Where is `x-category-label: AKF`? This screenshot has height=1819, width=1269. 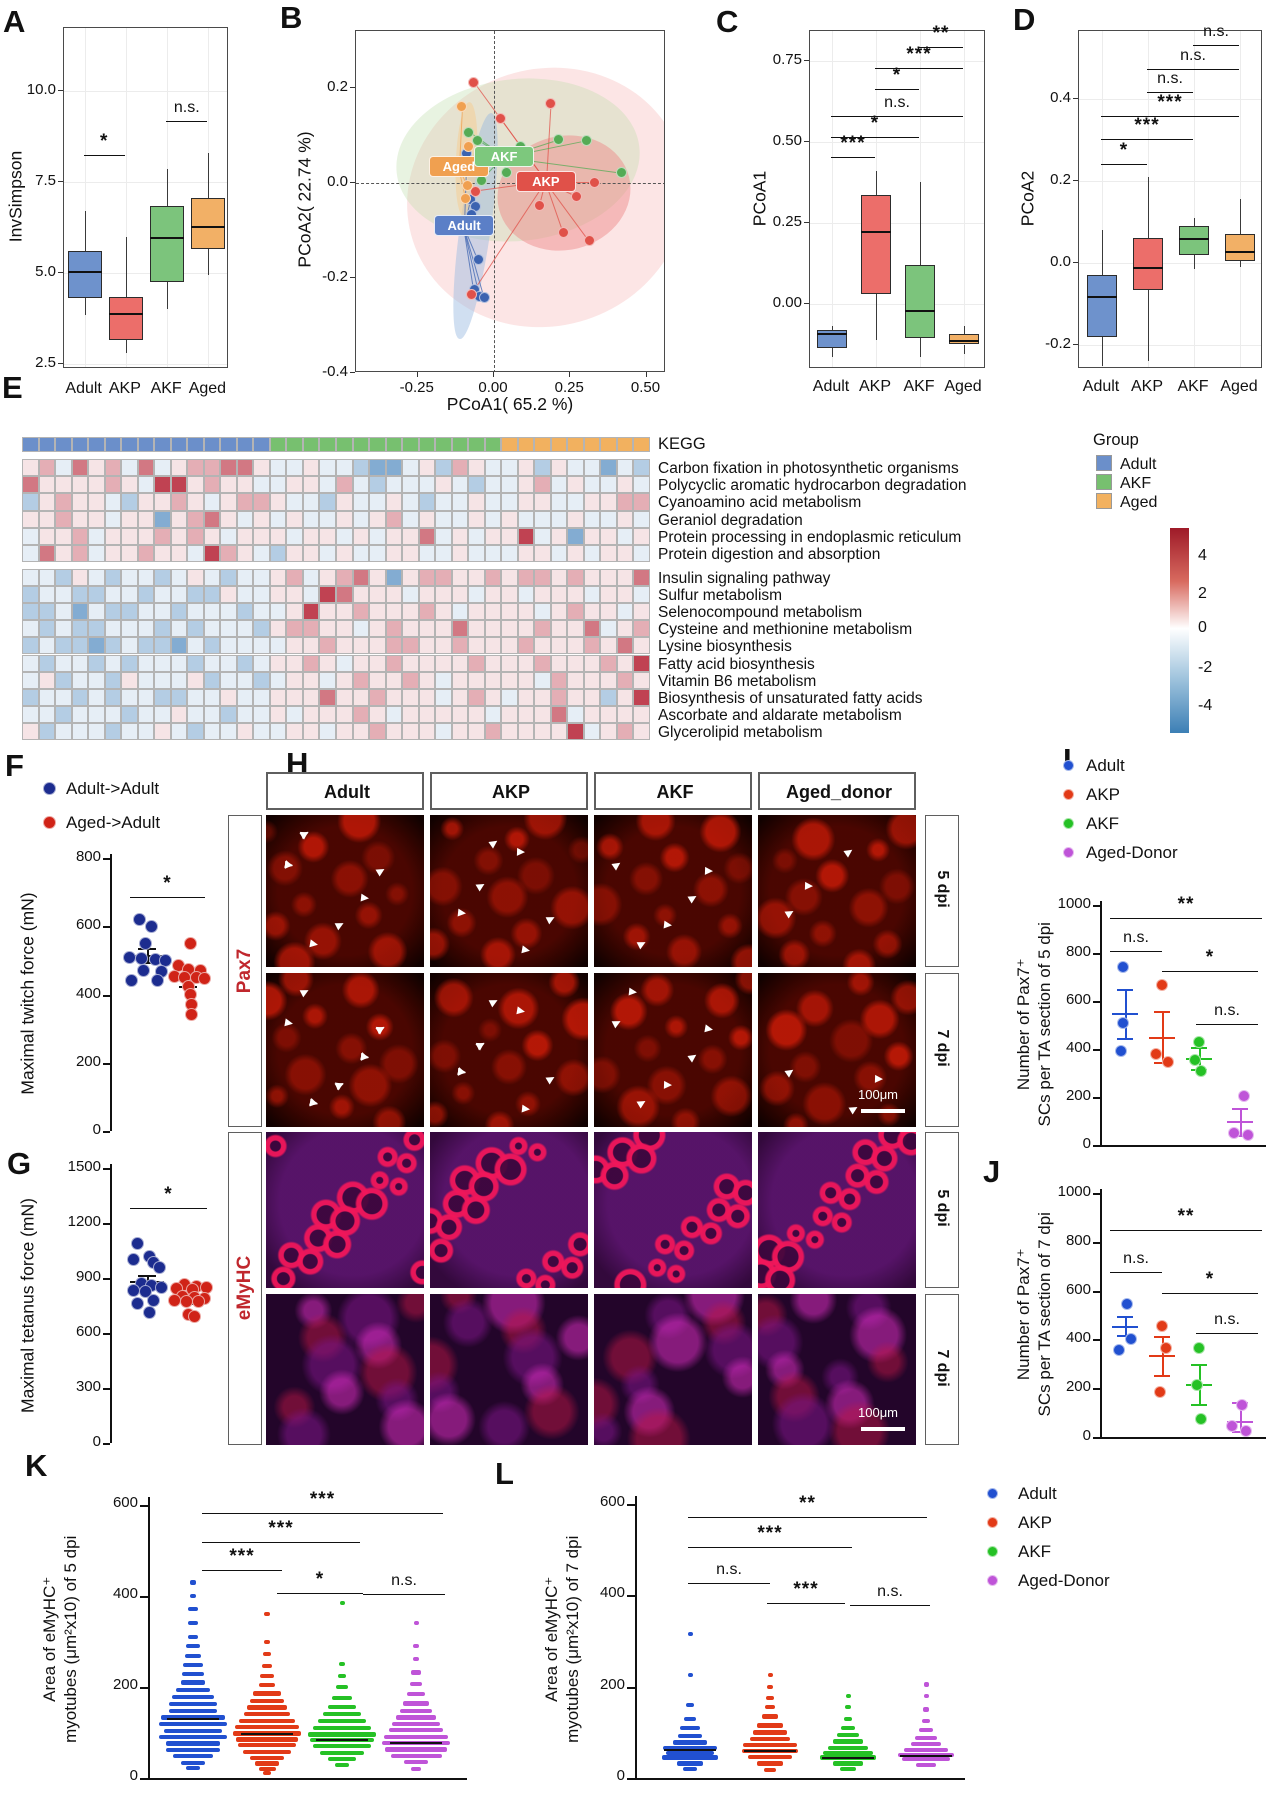
x-category-label: AKF is located at coordinates (166, 388).